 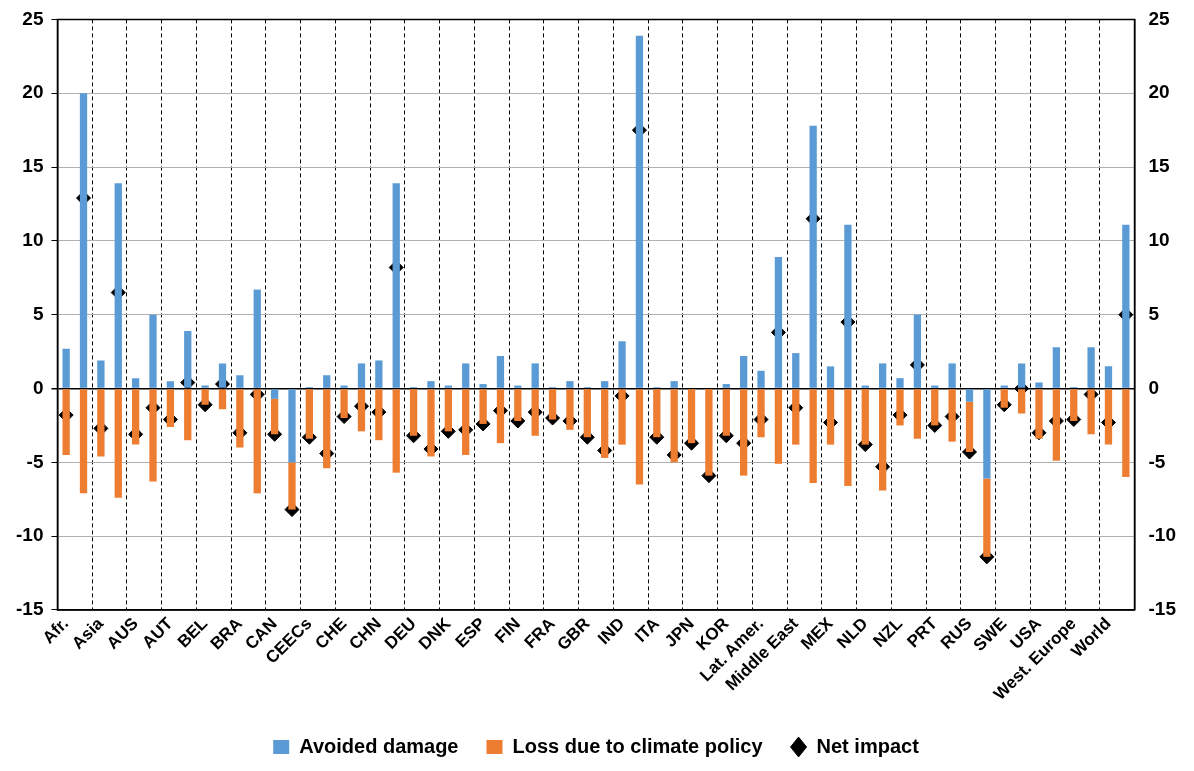 I want to click on y2-tick-label: -10, so click(x=1162, y=535).